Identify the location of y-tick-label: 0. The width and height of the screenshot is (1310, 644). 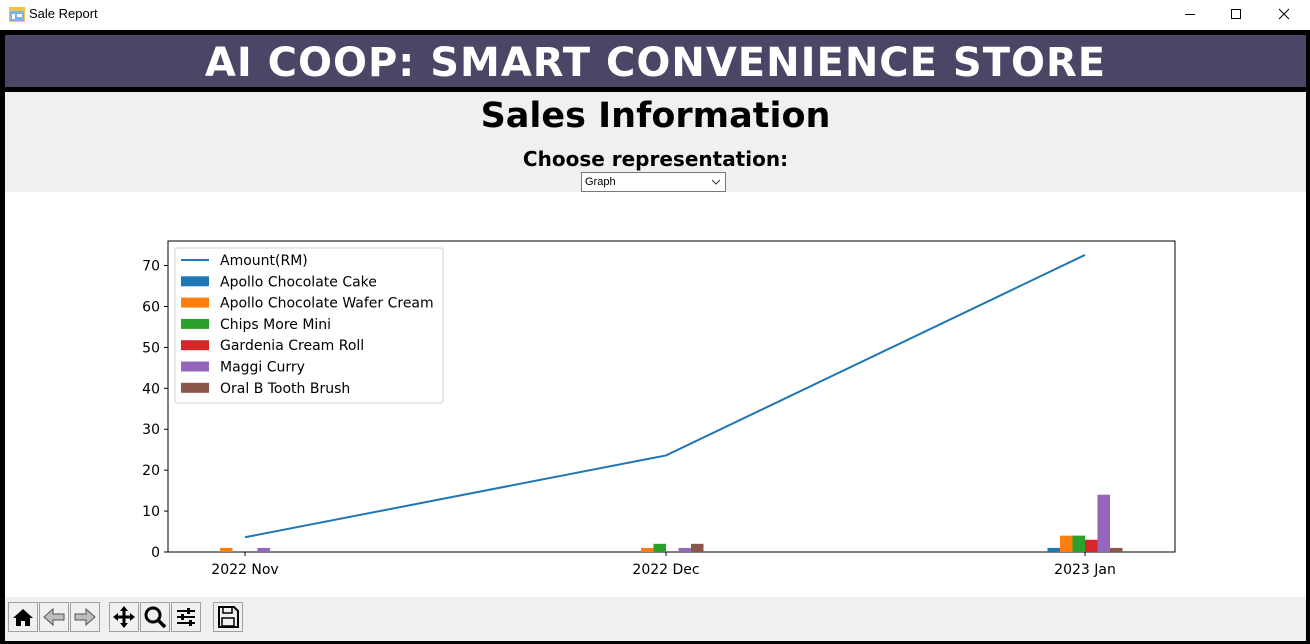
(155, 553).